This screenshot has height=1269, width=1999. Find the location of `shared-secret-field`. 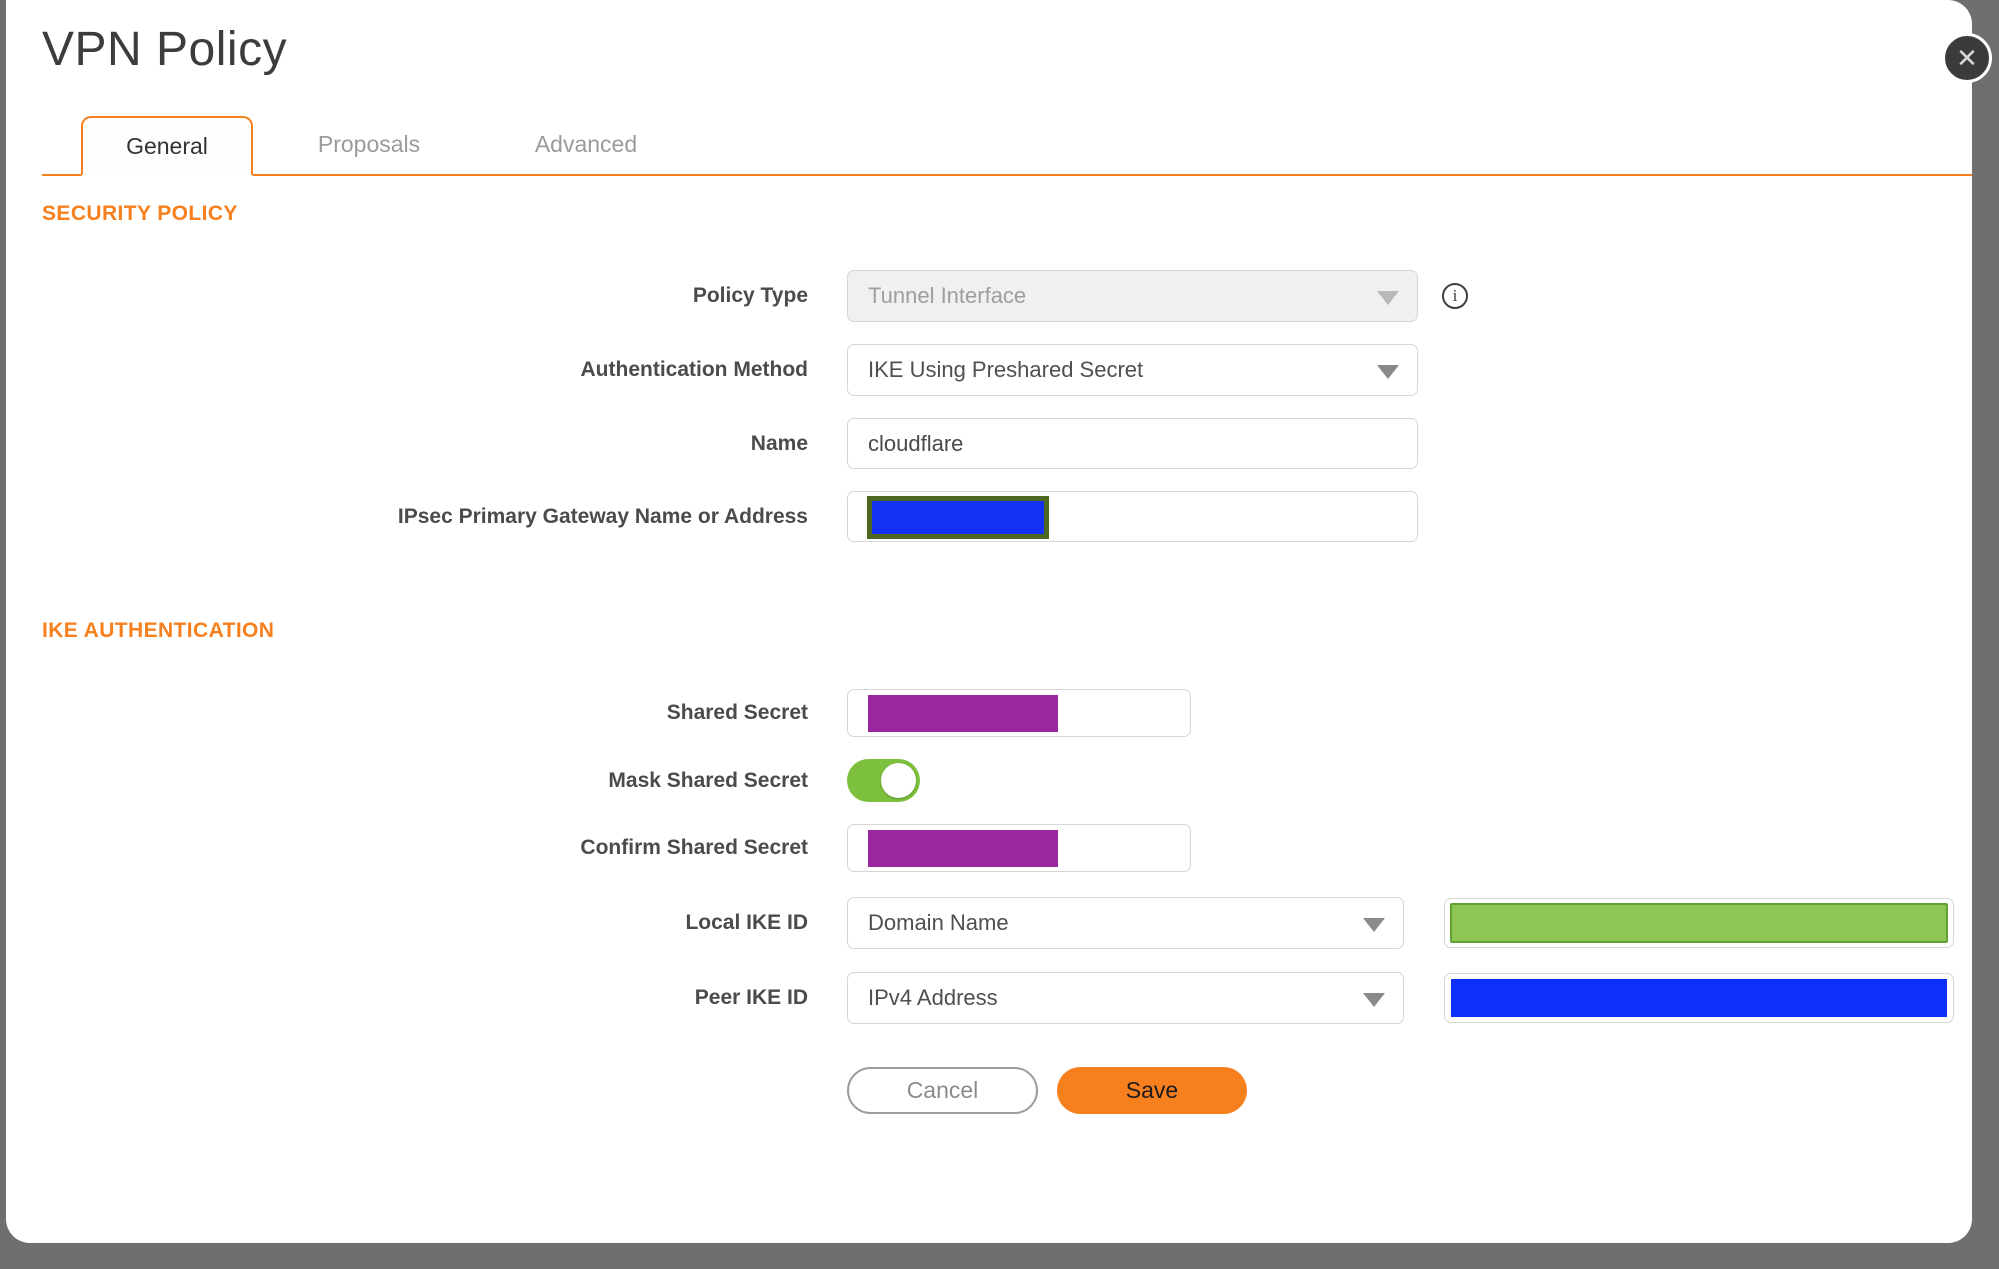

shared-secret-field is located at coordinates (1019, 713).